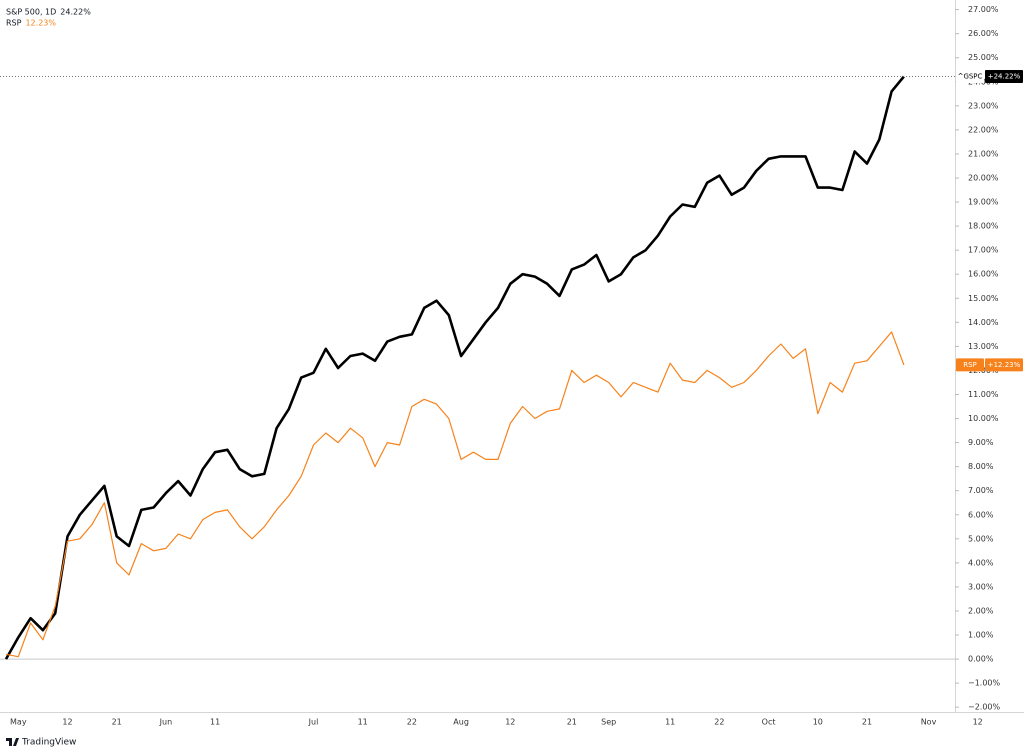  What do you see at coordinates (983, 129) in the screenshot?
I see `y-tick-label: 22.00%` at bounding box center [983, 129].